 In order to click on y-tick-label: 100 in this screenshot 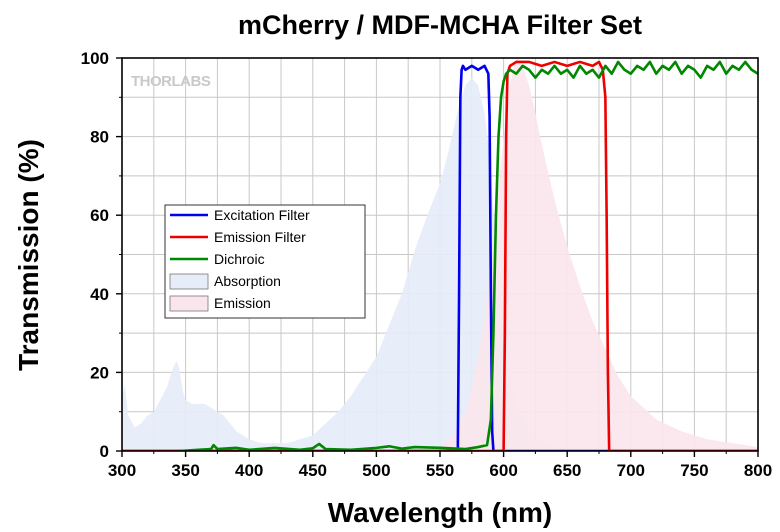, I will do `click(95, 58)`.